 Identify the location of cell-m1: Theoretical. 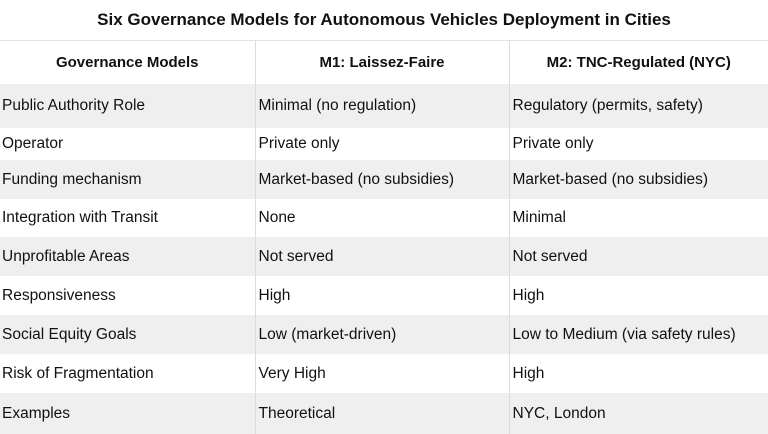
(381, 413).